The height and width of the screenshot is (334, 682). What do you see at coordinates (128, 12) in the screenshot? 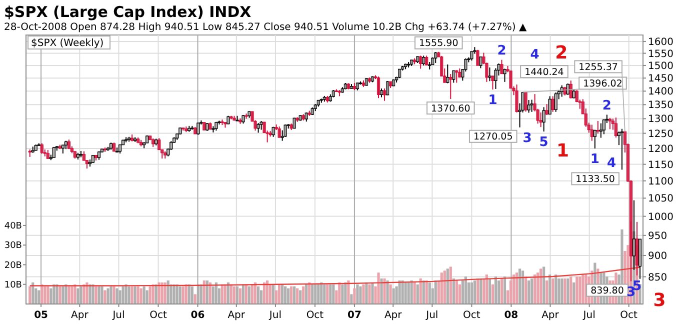
I see `chart-title: $SPX (Large Cap Index) INDX` at bounding box center [128, 12].